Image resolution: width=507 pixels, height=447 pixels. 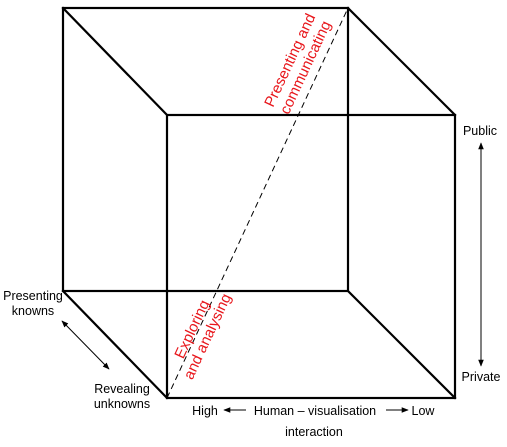 What do you see at coordinates (122, 389) in the screenshot?
I see `revealing-unknowns-label-line1: Revealing` at bounding box center [122, 389].